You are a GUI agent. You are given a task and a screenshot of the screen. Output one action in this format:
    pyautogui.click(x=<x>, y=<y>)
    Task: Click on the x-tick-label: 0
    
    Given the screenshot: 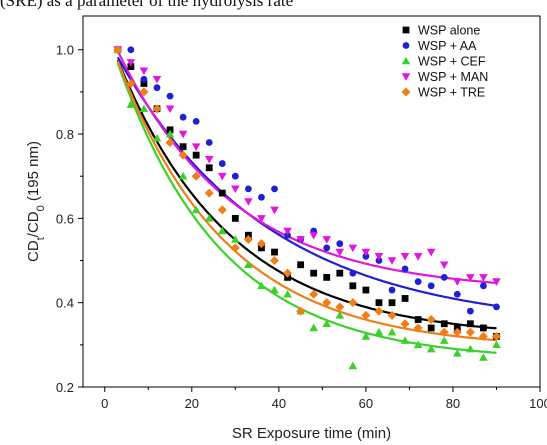 What is the action you would take?
    pyautogui.click(x=104, y=403)
    